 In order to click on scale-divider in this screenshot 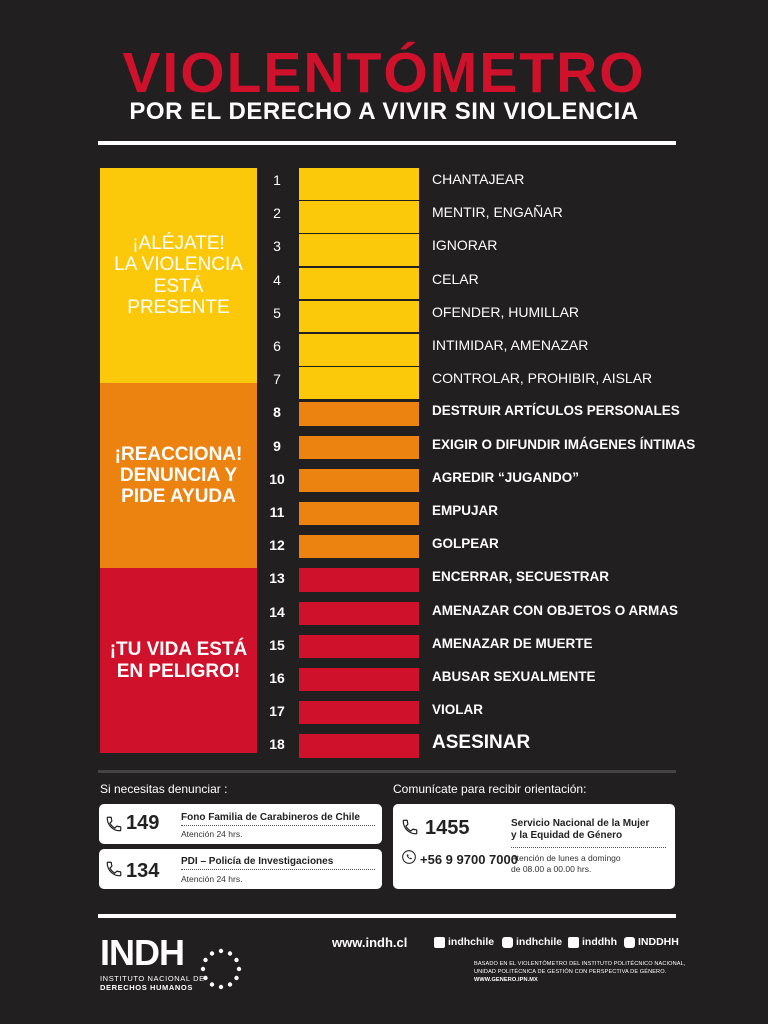, I will do `click(387, 771)`.